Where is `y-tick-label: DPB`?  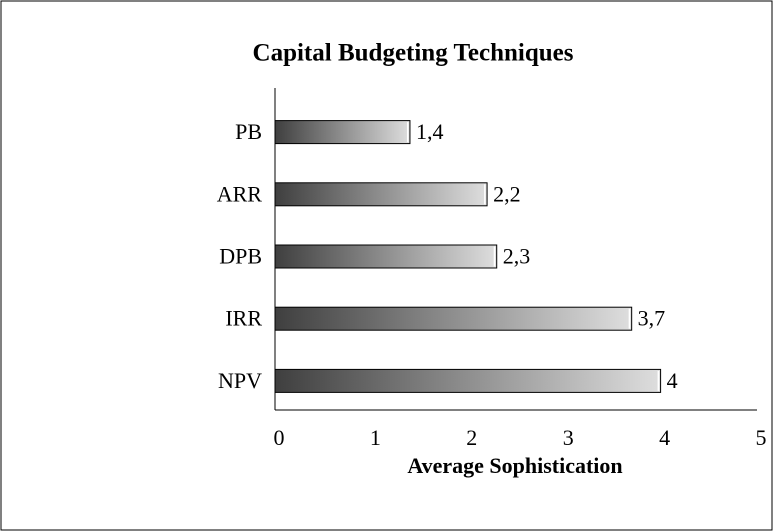 y-tick-label: DPB is located at coordinates (240, 256).